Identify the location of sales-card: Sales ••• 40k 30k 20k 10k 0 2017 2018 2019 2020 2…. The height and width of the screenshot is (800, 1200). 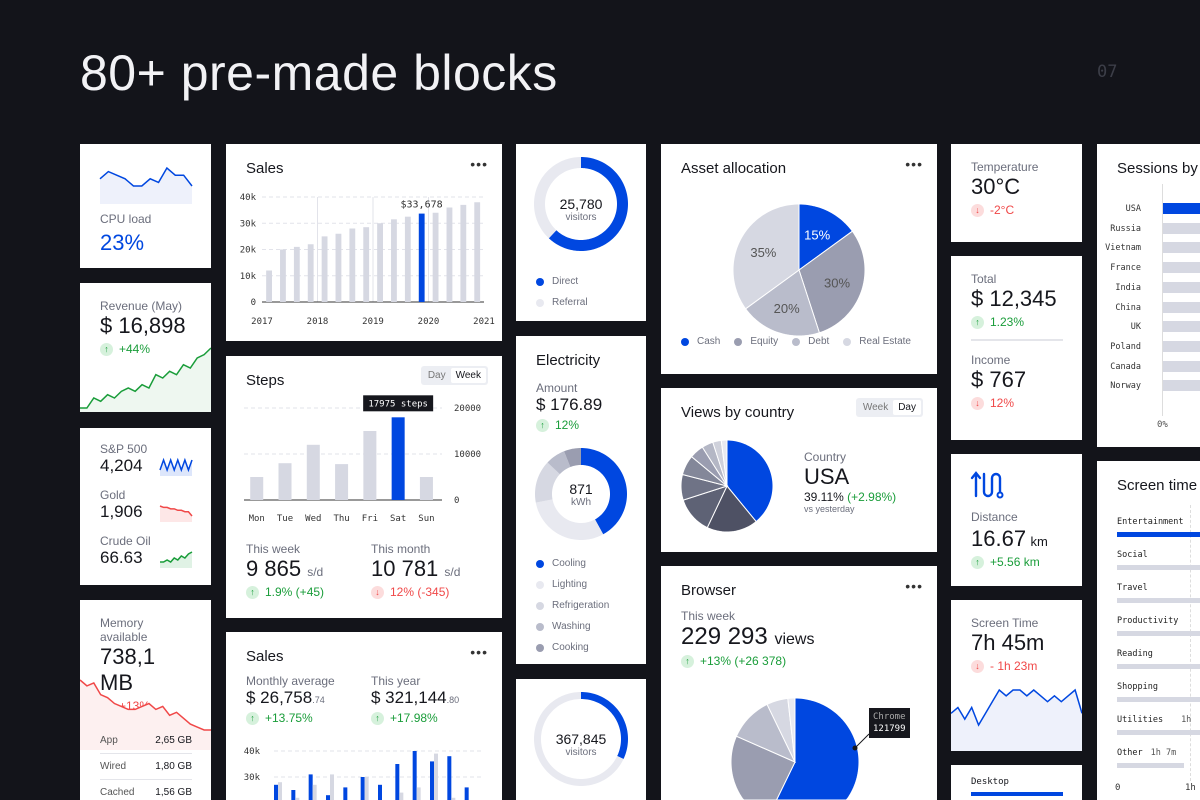
(364, 242).